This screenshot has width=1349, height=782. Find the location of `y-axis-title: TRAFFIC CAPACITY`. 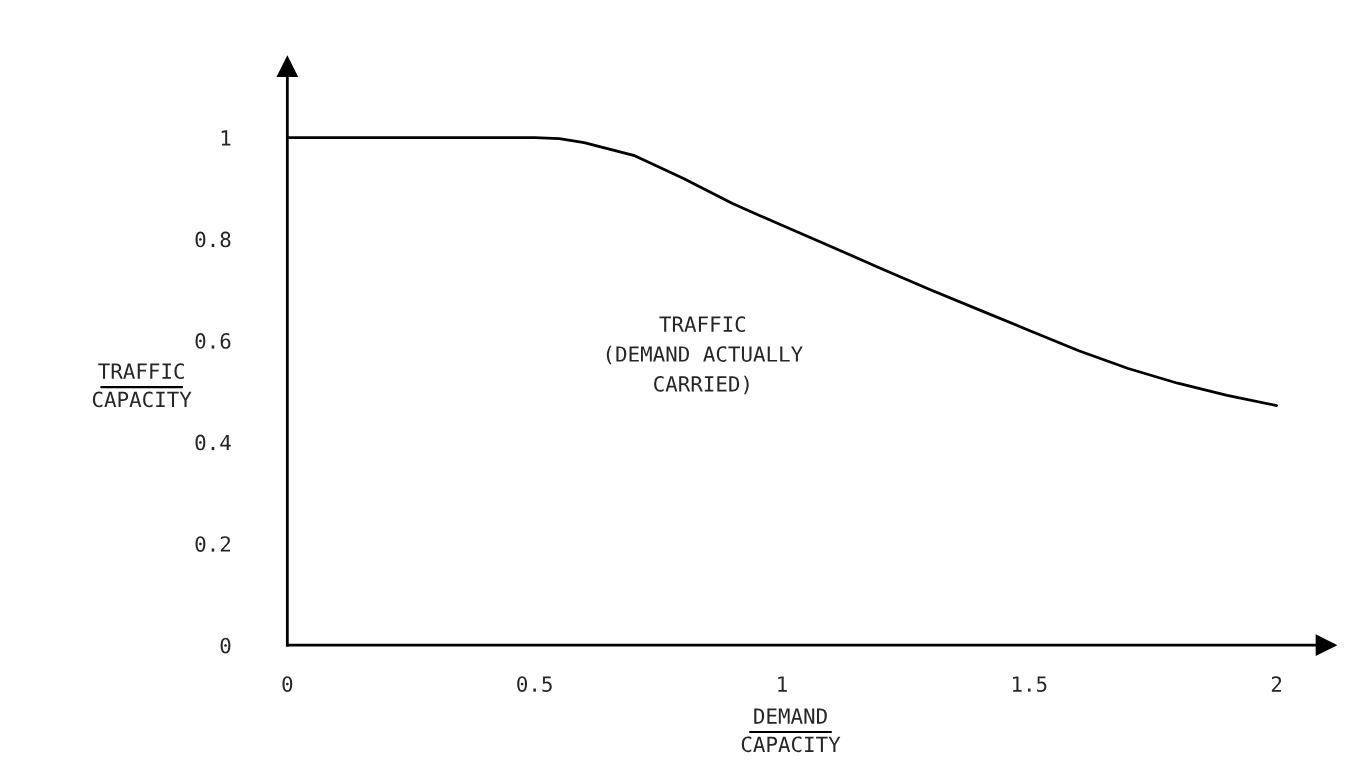

y-axis-title: TRAFFIC CAPACITY is located at coordinates (142, 385).